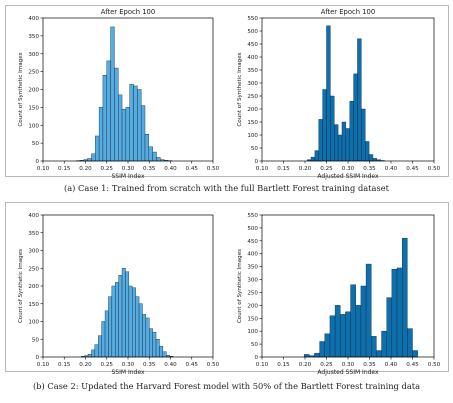 The width and height of the screenshot is (453, 403). I want to click on y-tick-label: 550, so click(252, 216).